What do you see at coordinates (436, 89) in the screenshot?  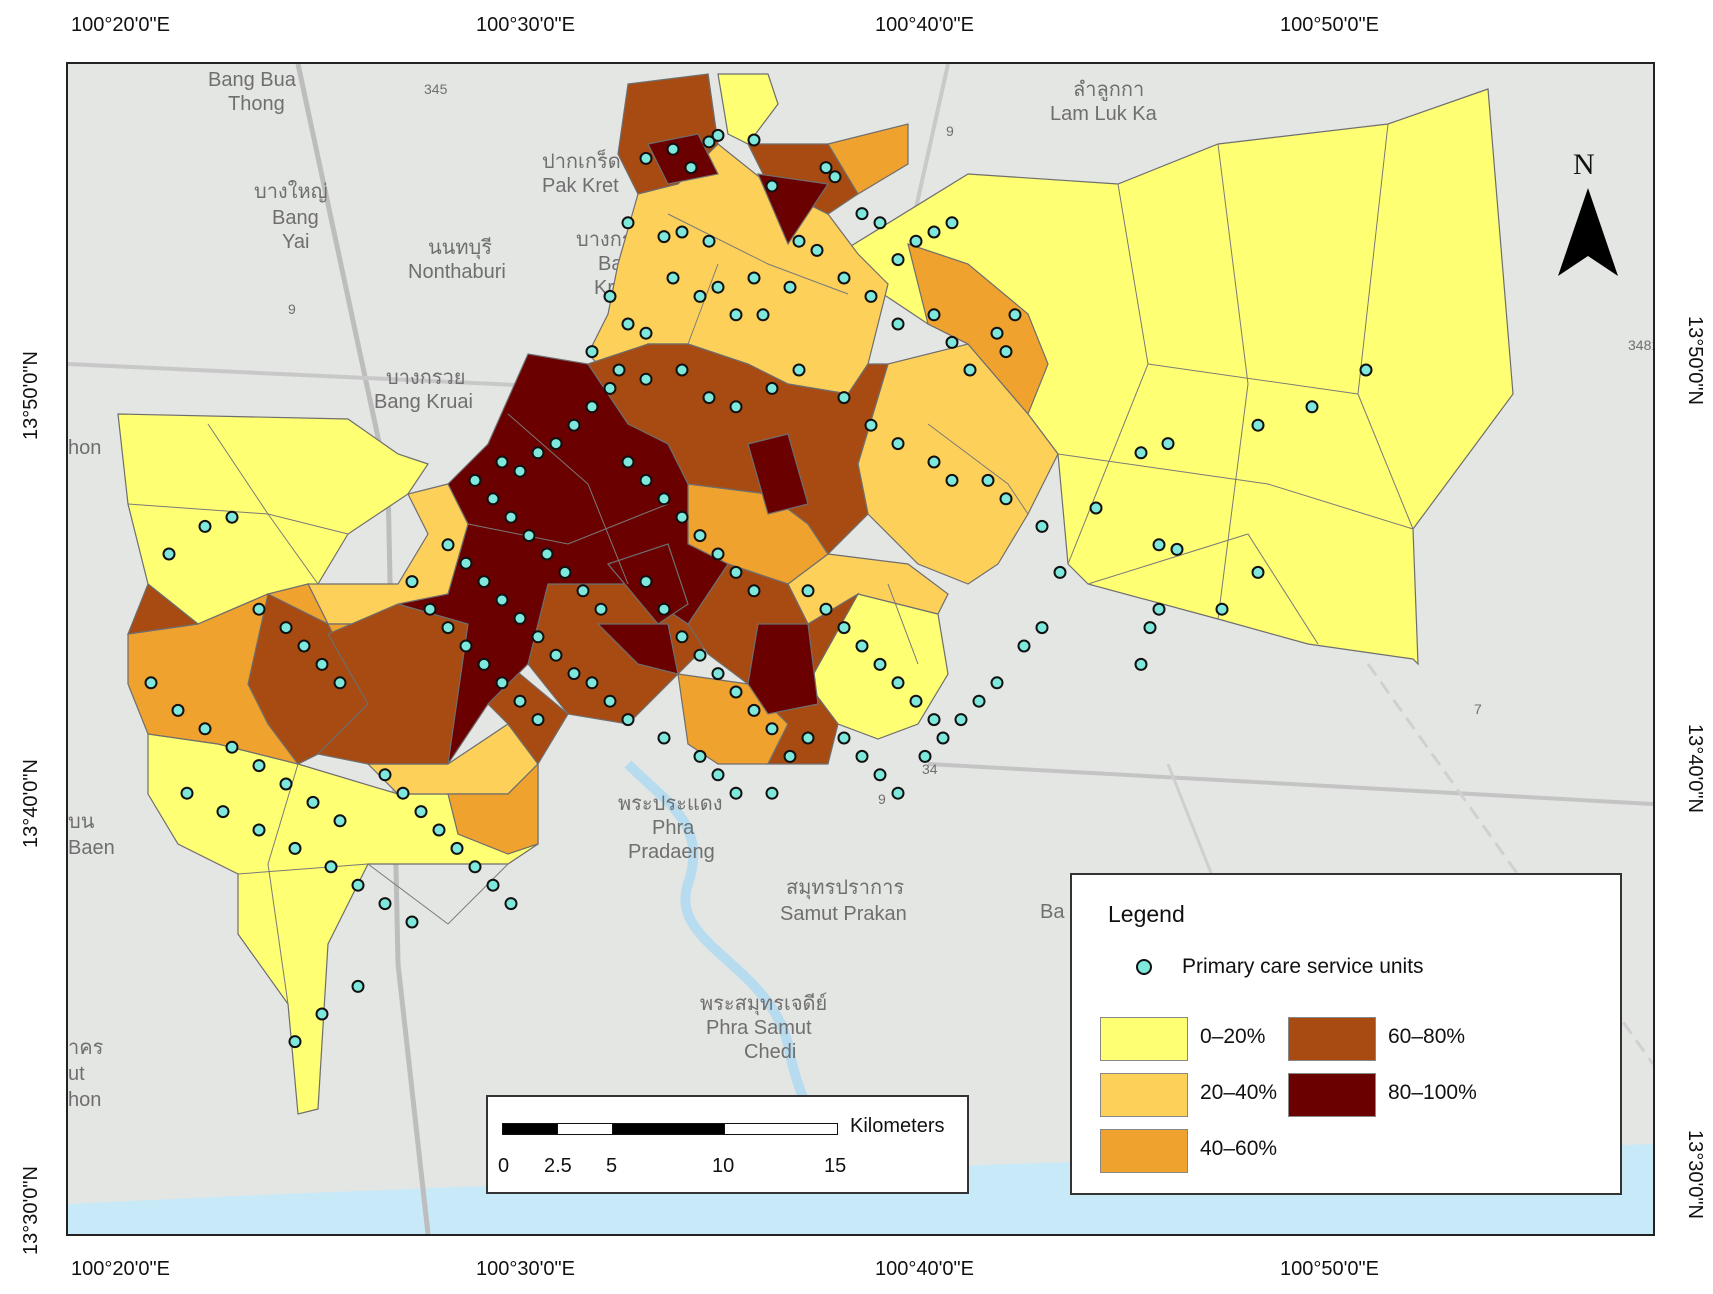 I see `road-label: 345` at bounding box center [436, 89].